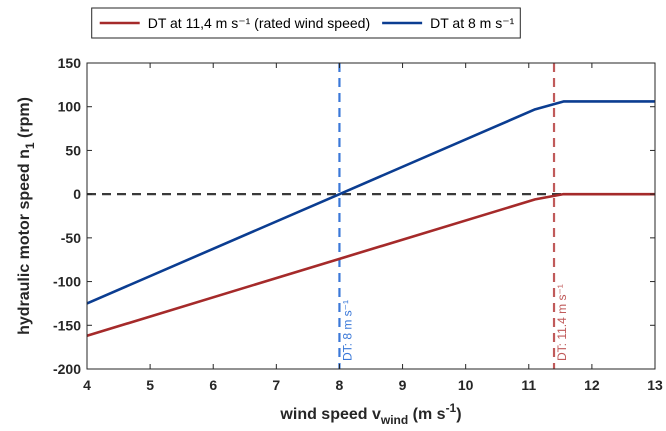 Image resolution: width=666 pixels, height=431 pixels. Describe the element at coordinates (370, 414) in the screenshot. I see `x-axis-label: wind speed vwind (m s-1)` at that location.